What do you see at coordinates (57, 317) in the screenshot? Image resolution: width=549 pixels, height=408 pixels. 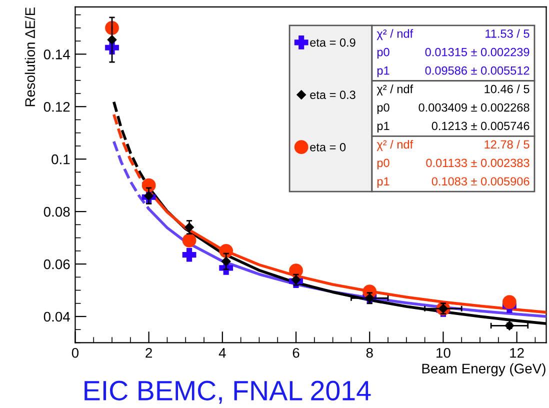 I see `y-tick-label: 0.04` at bounding box center [57, 317].